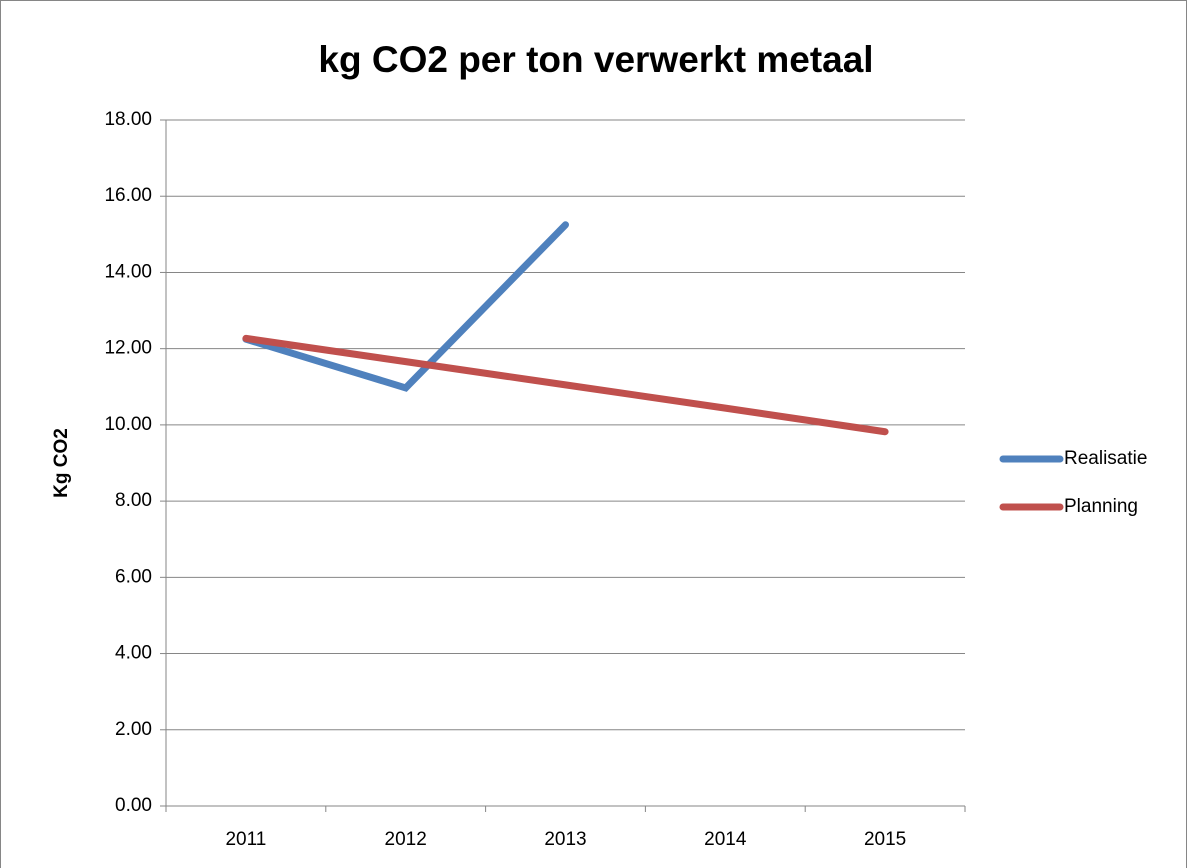 The width and height of the screenshot is (1187, 868). Describe the element at coordinates (1105, 458) in the screenshot. I see `legend-label: Realisatie` at that location.